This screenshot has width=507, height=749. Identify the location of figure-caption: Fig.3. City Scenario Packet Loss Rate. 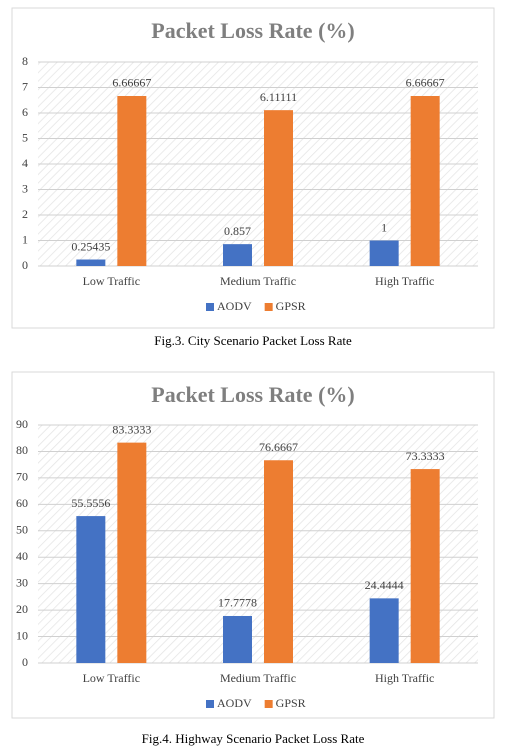
(253, 340).